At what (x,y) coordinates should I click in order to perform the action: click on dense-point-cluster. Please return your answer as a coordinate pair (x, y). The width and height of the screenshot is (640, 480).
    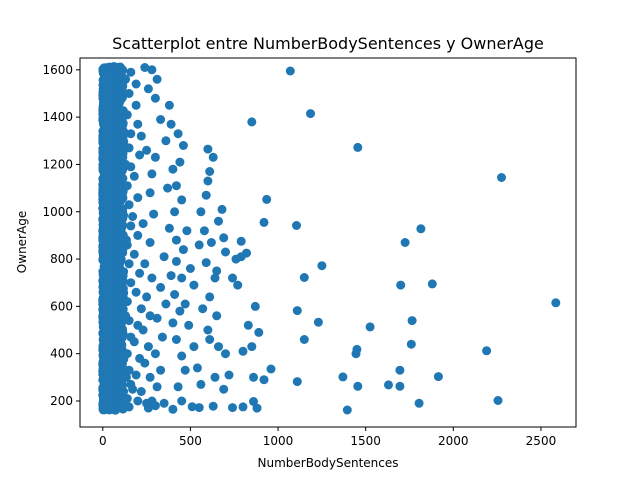
    Looking at the image, I should click on (113, 238).